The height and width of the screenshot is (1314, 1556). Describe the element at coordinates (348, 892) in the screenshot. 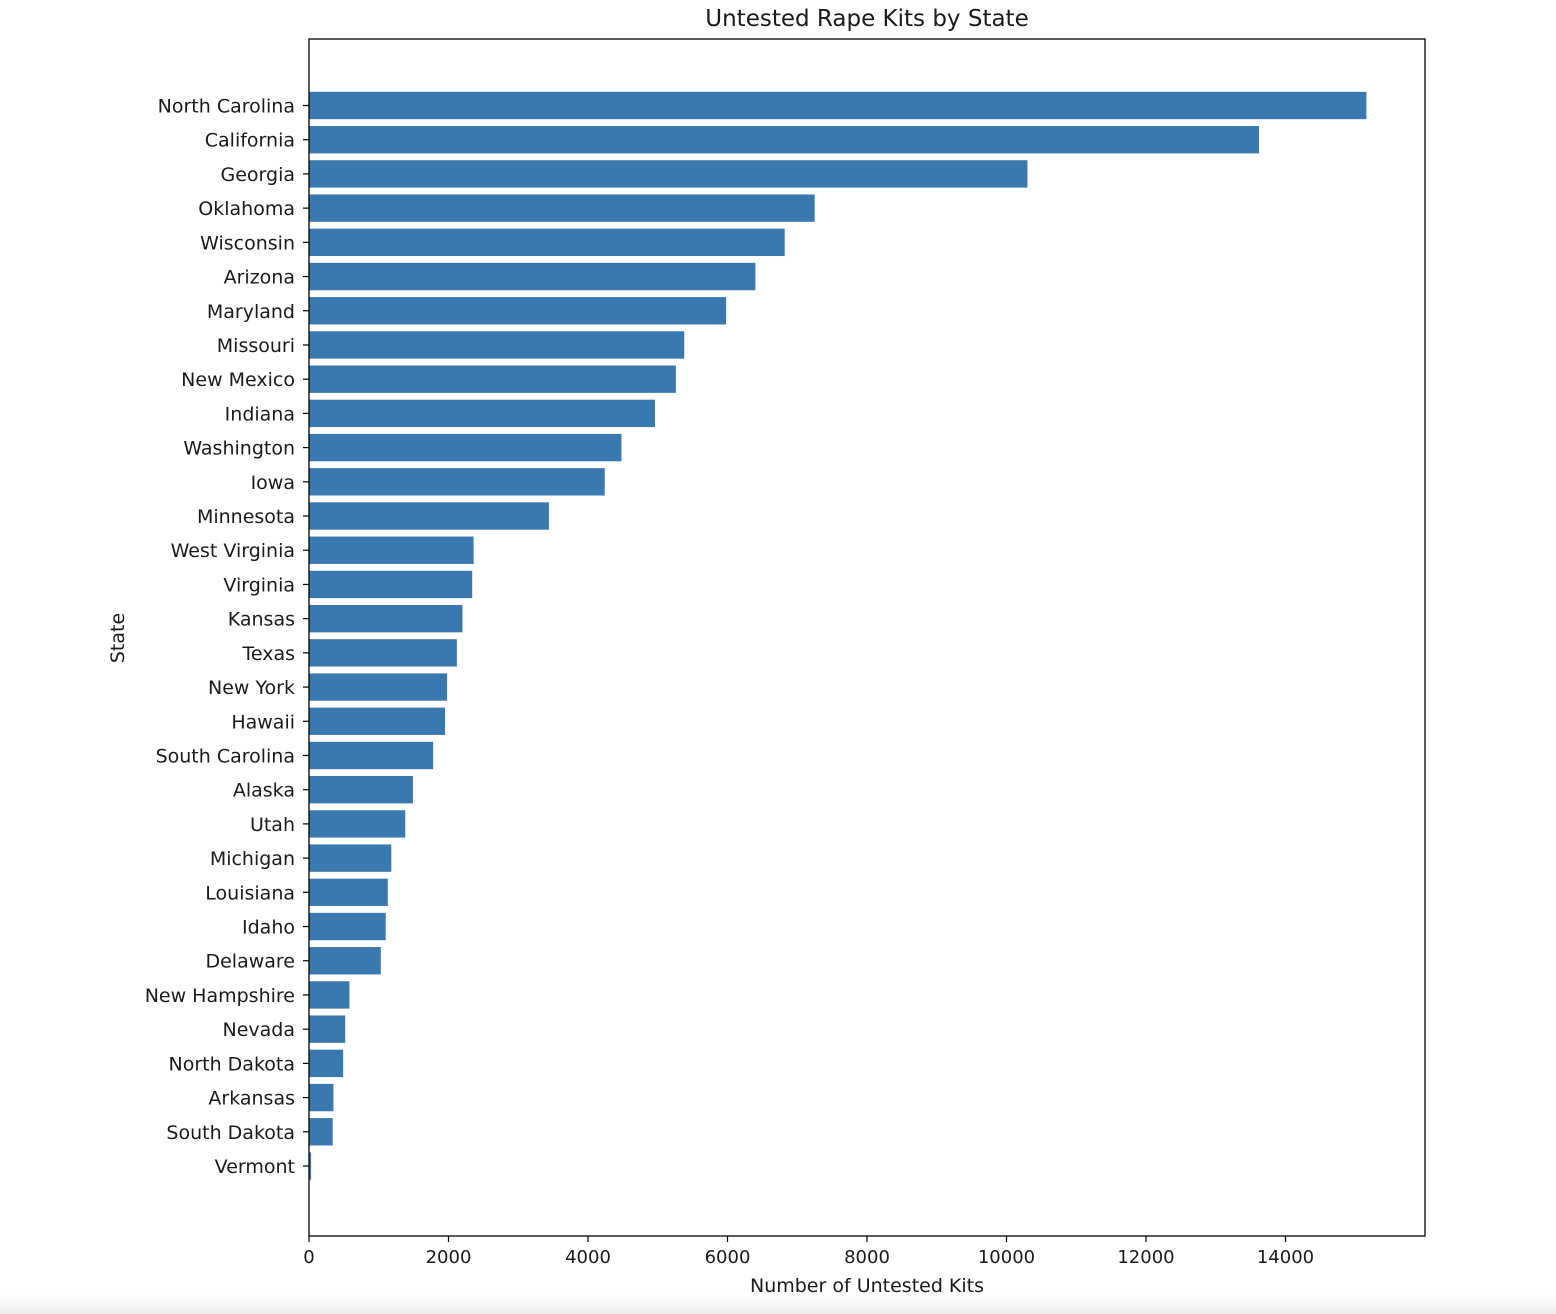

I see `bar-louisiana` at that location.